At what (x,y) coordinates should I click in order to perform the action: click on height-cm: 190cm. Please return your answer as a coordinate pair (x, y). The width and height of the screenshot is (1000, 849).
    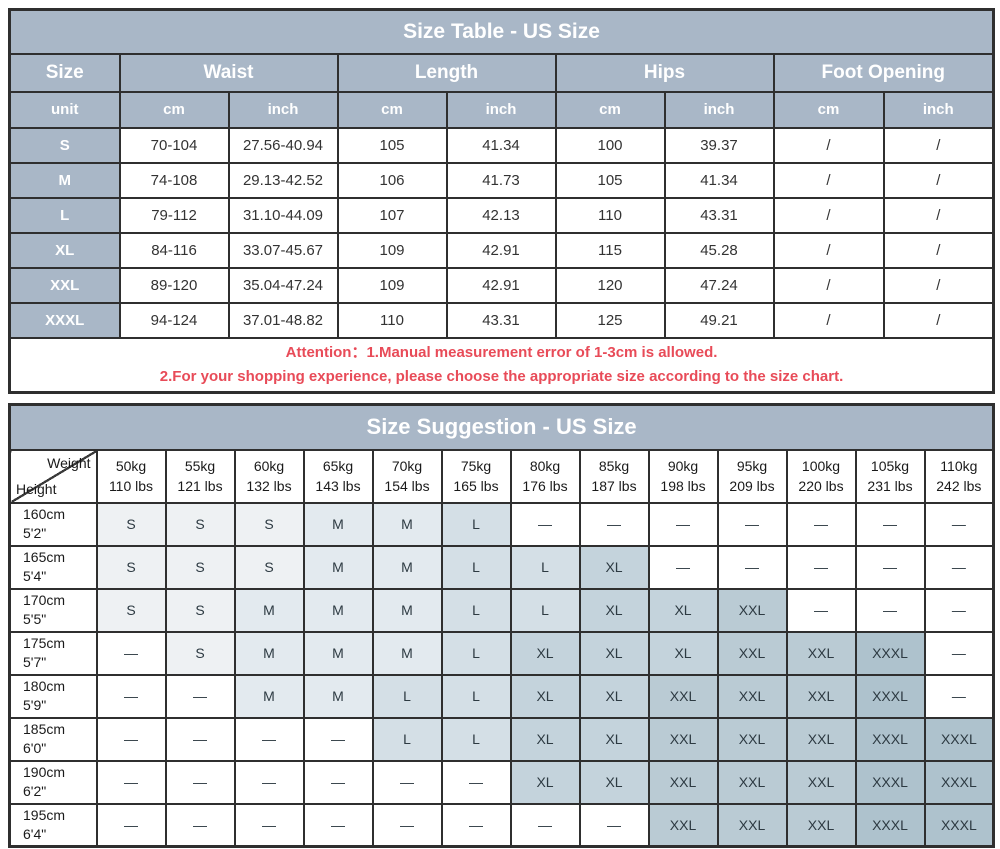
    Looking at the image, I should click on (44, 772).